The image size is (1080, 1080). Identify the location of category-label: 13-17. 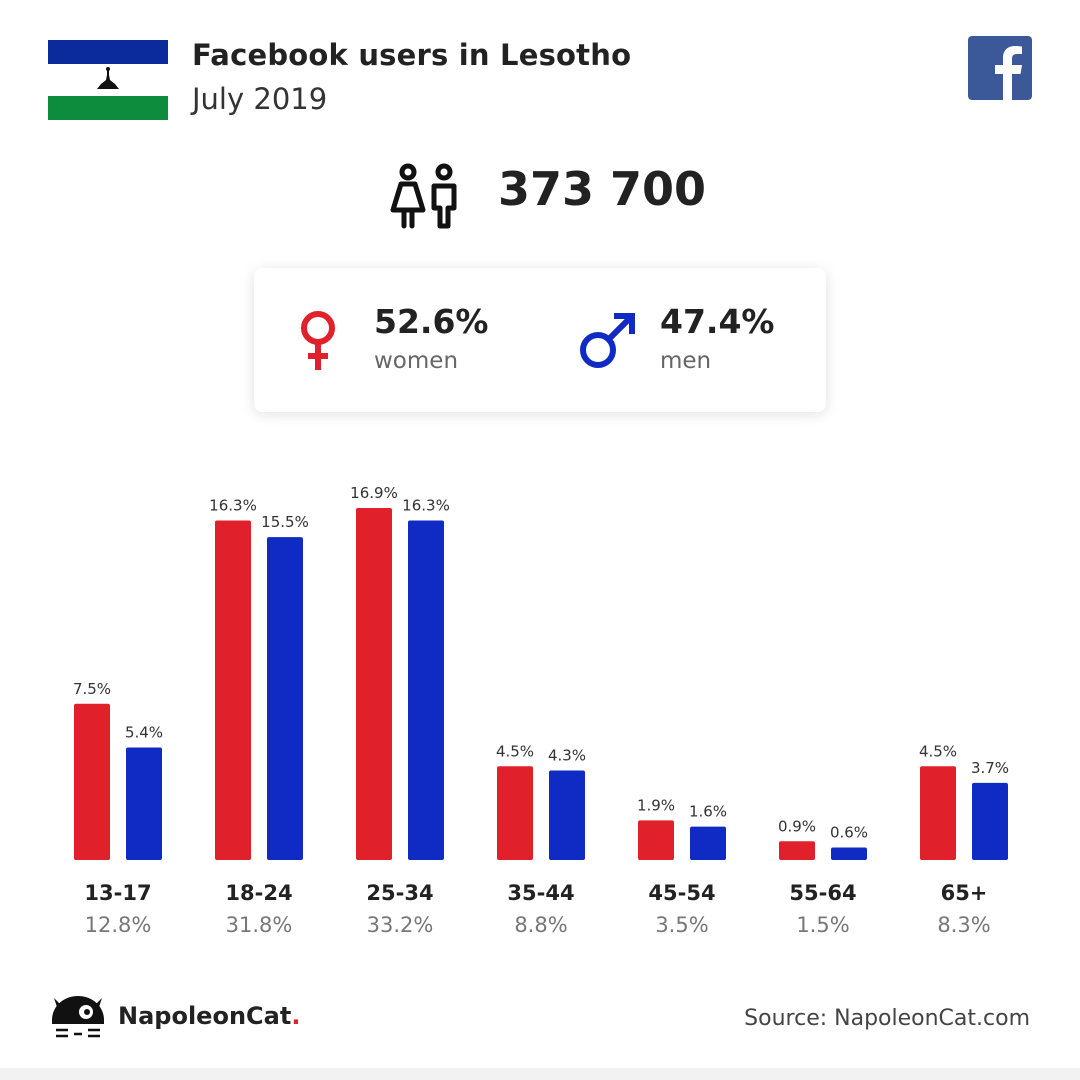
(117, 893).